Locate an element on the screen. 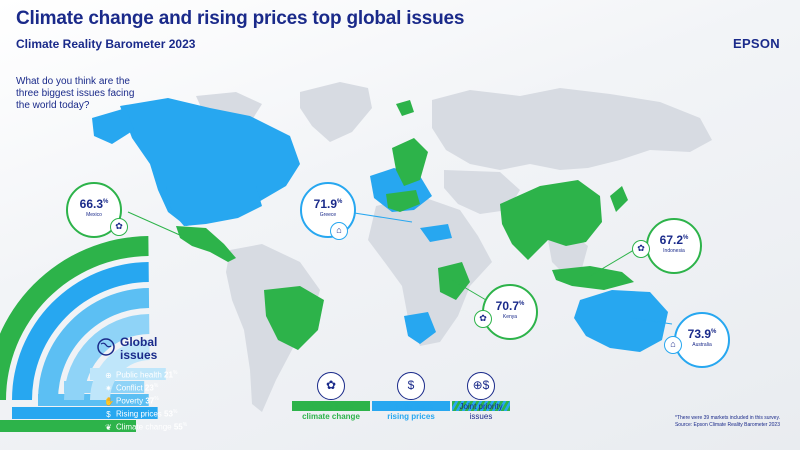 This screenshot has height=450, width=800. brand-logo: EPSON is located at coordinates (756, 43).